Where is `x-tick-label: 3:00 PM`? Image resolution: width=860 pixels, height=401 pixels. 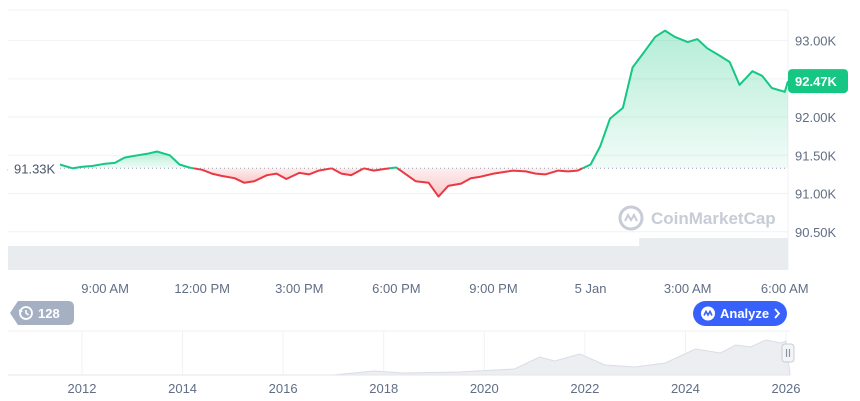
x-tick-label: 3:00 PM is located at coordinates (299, 288).